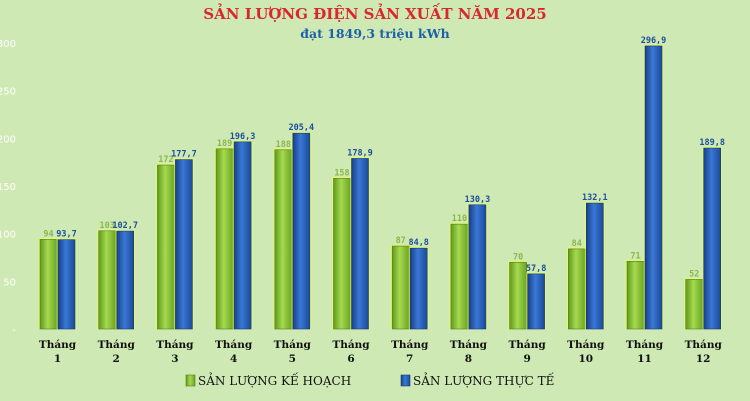 This screenshot has width=750, height=401. What do you see at coordinates (585, 359) in the screenshot?
I see `x-category-number: 10` at bounding box center [585, 359].